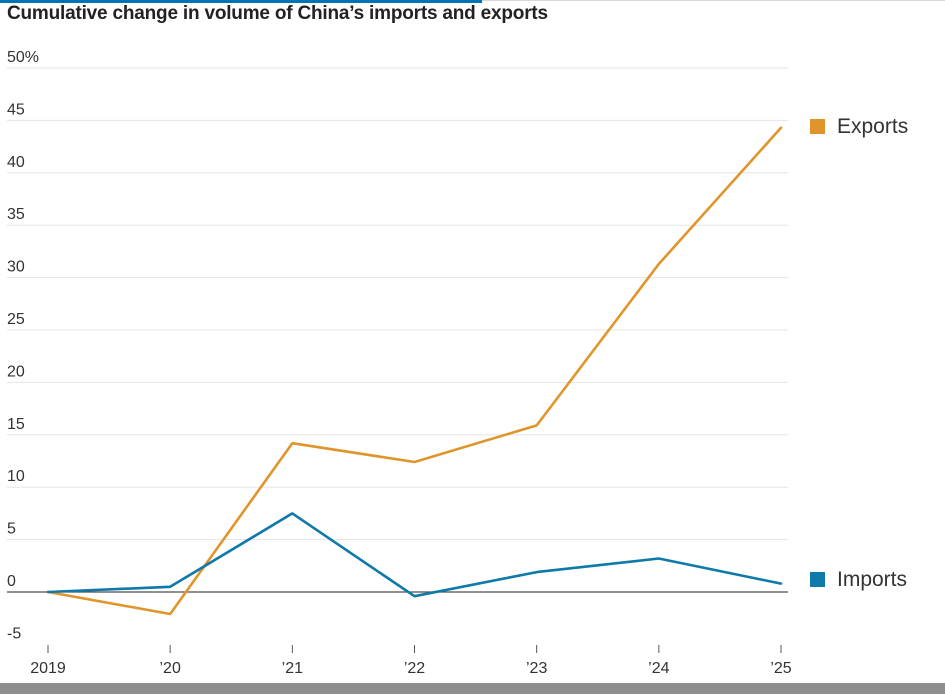 This screenshot has width=945, height=694. I want to click on legend-label-imports: Imports, so click(872, 579).